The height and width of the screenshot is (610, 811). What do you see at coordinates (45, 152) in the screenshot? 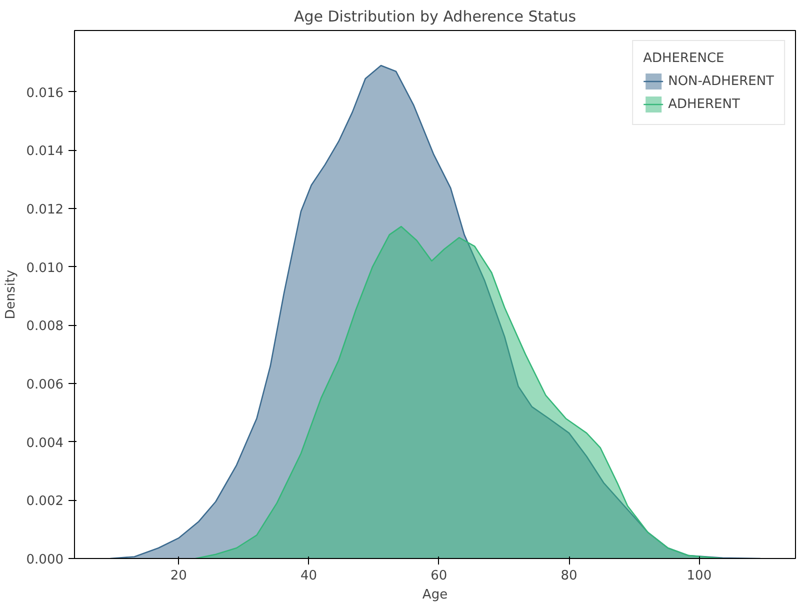
I see `y-tick-label: 0.014` at bounding box center [45, 152].